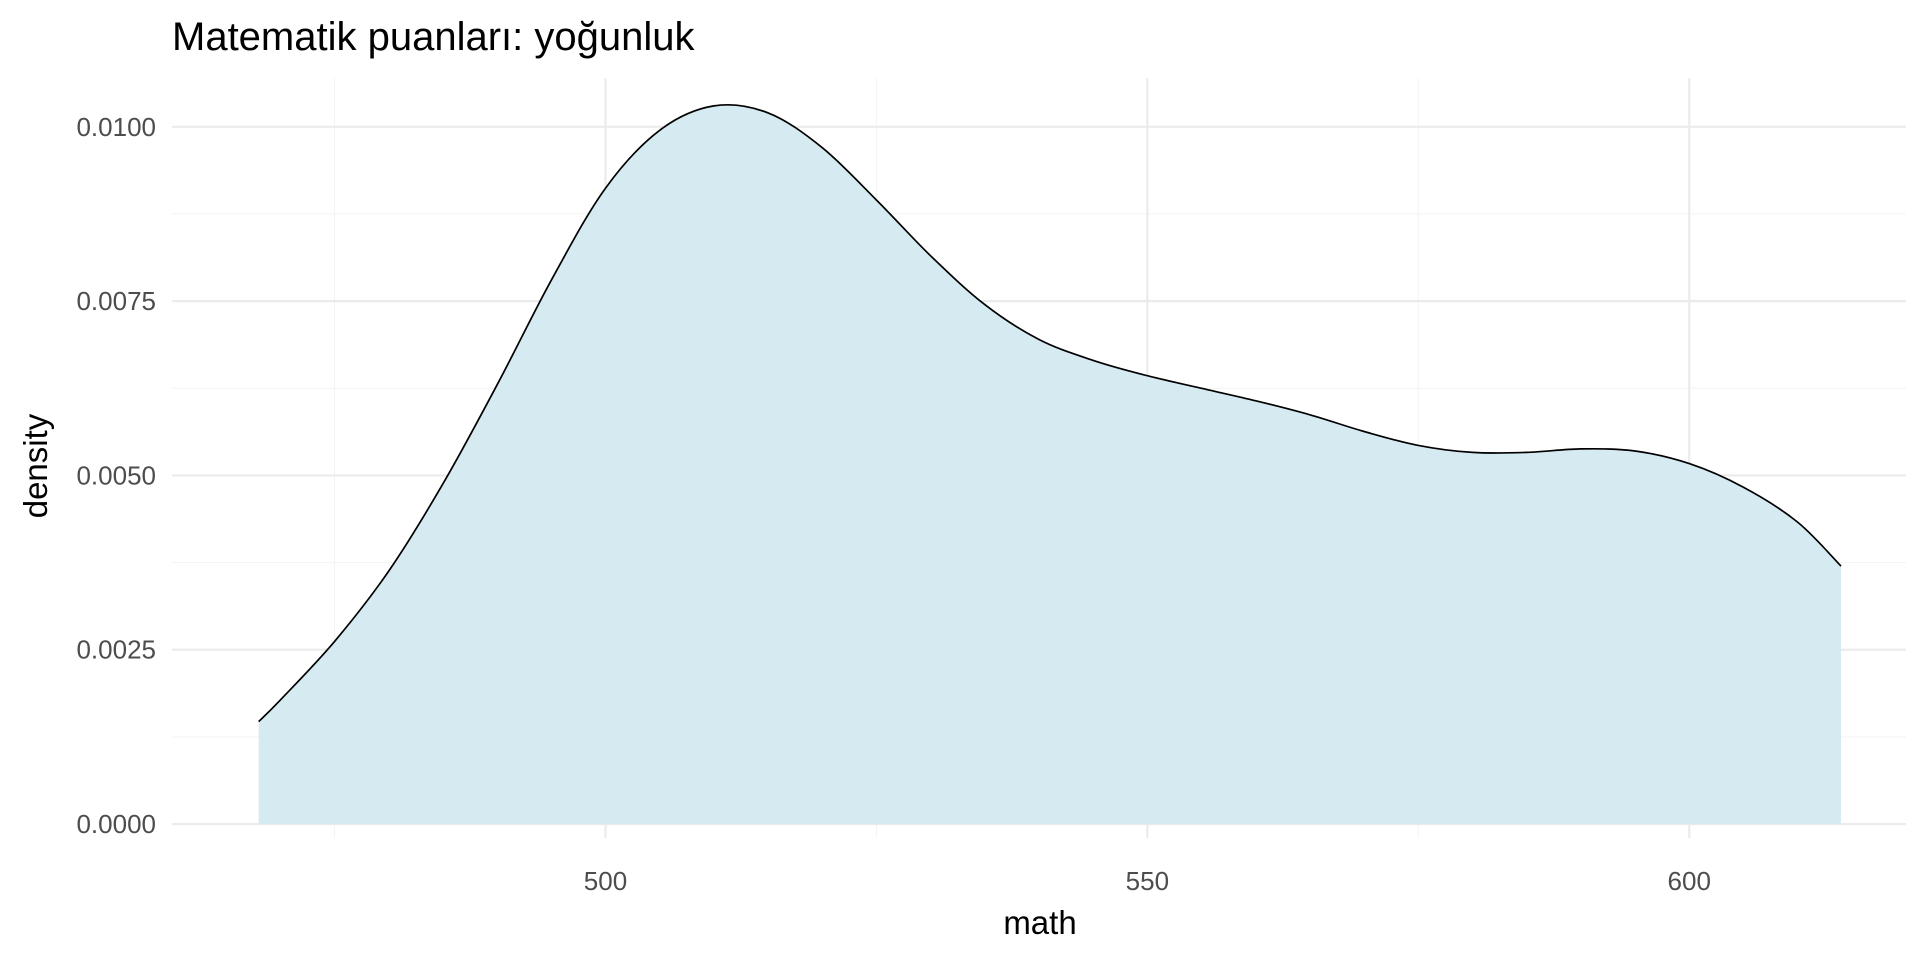  I want to click on x-tick-label: 500, so click(605, 881).